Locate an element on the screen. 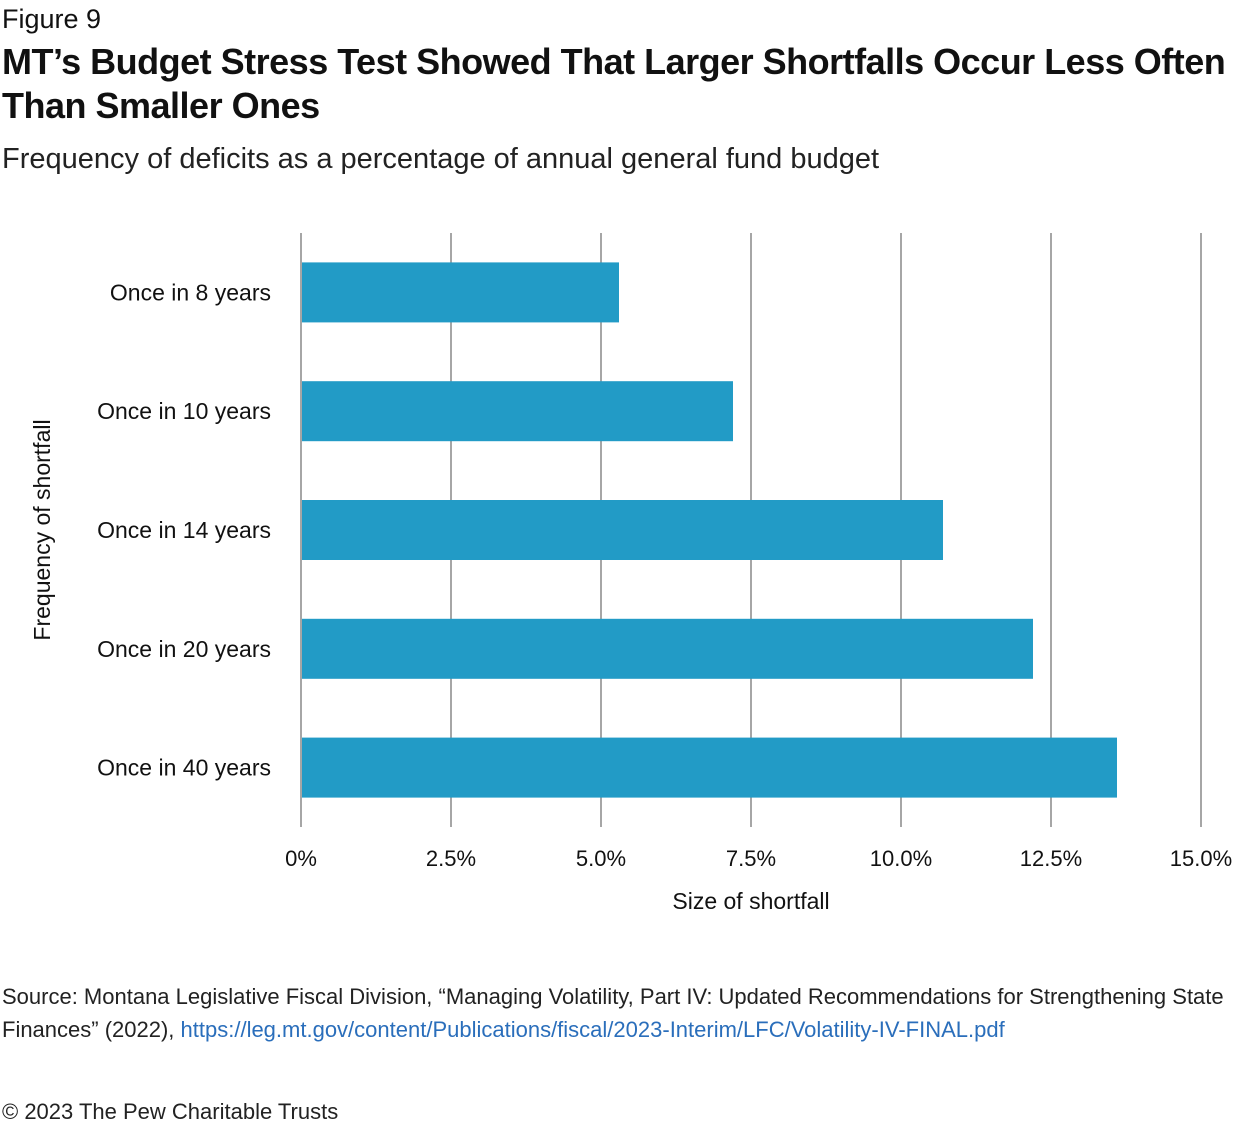 This screenshot has width=1240, height=1130. y-axis-title: Frequency of shortfall is located at coordinates (42, 529).